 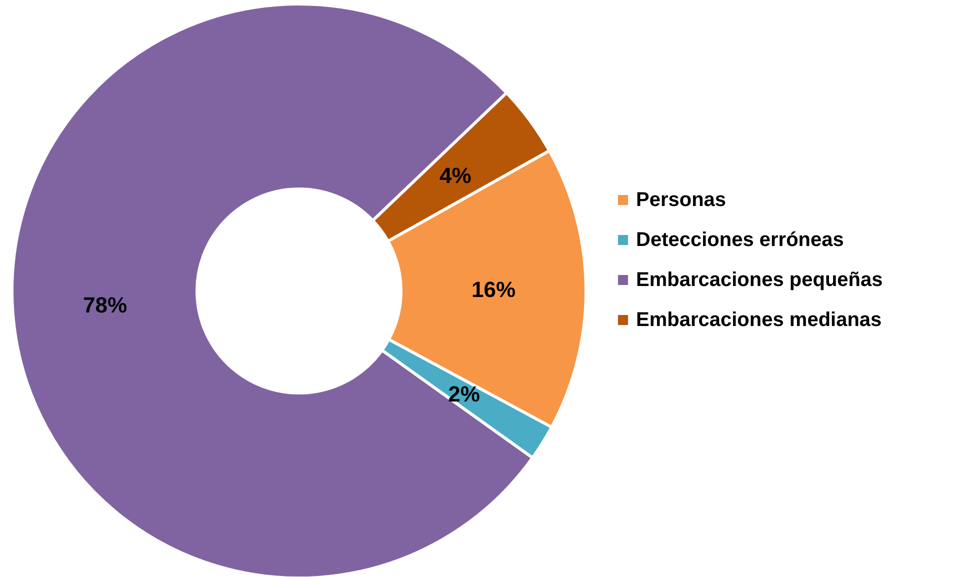 What do you see at coordinates (493, 289) in the screenshot?
I see `data-label: 16%` at bounding box center [493, 289].